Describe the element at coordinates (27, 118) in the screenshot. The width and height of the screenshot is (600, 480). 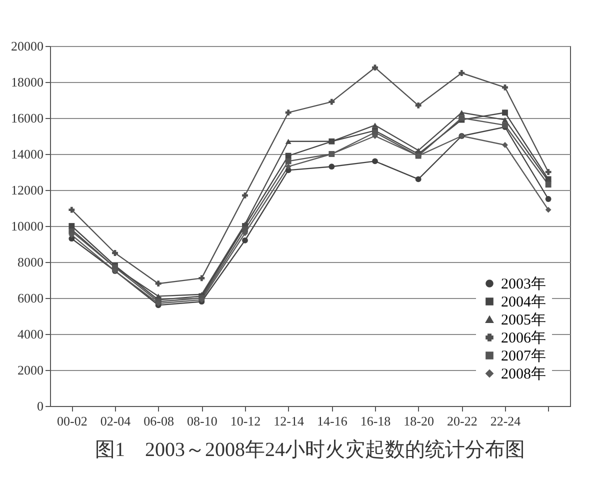
I see `y-tick-label: 16000` at that location.